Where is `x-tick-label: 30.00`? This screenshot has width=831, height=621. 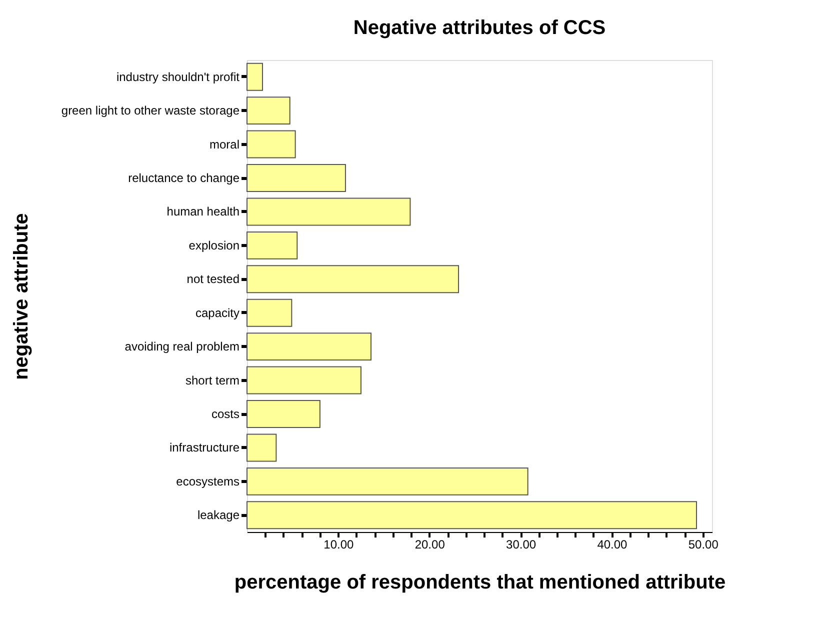
x-tick-label: 30.00 is located at coordinates (521, 545).